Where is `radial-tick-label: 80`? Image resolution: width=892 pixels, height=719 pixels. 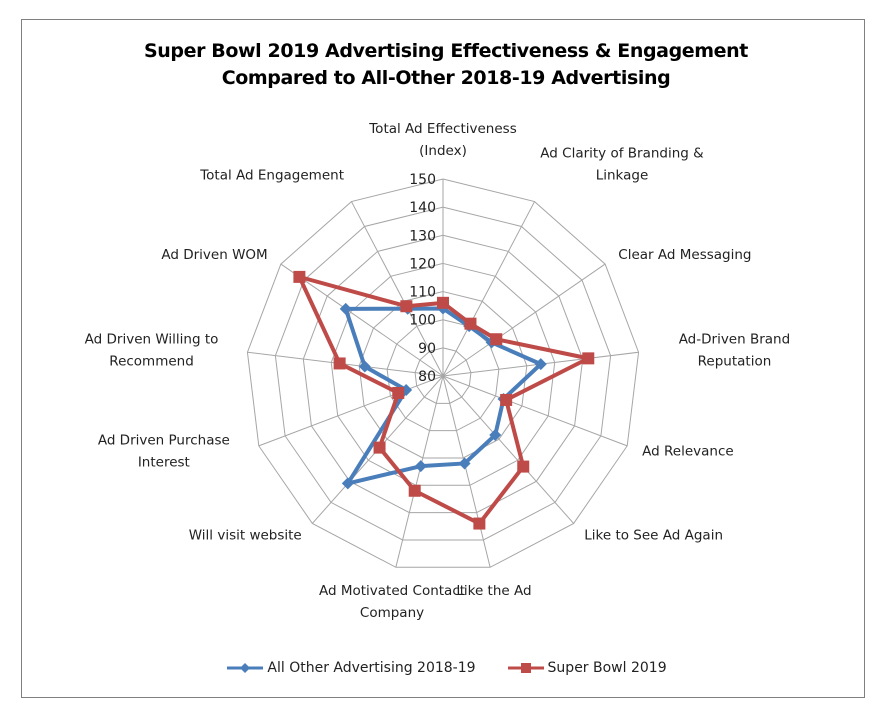 radial-tick-label: 80 is located at coordinates (427, 377).